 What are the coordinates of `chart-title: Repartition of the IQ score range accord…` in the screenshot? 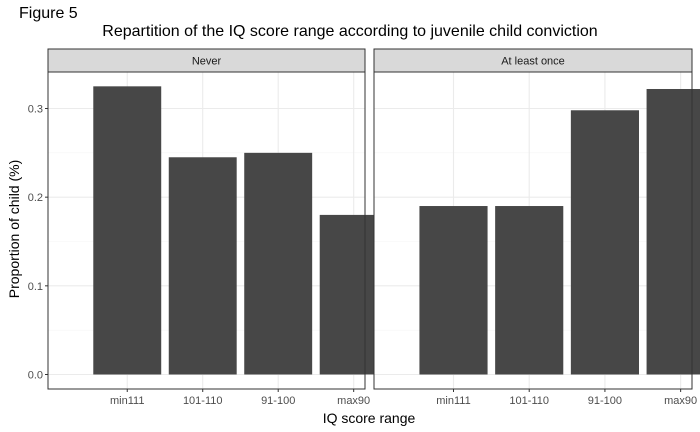 It's located at (350, 31).